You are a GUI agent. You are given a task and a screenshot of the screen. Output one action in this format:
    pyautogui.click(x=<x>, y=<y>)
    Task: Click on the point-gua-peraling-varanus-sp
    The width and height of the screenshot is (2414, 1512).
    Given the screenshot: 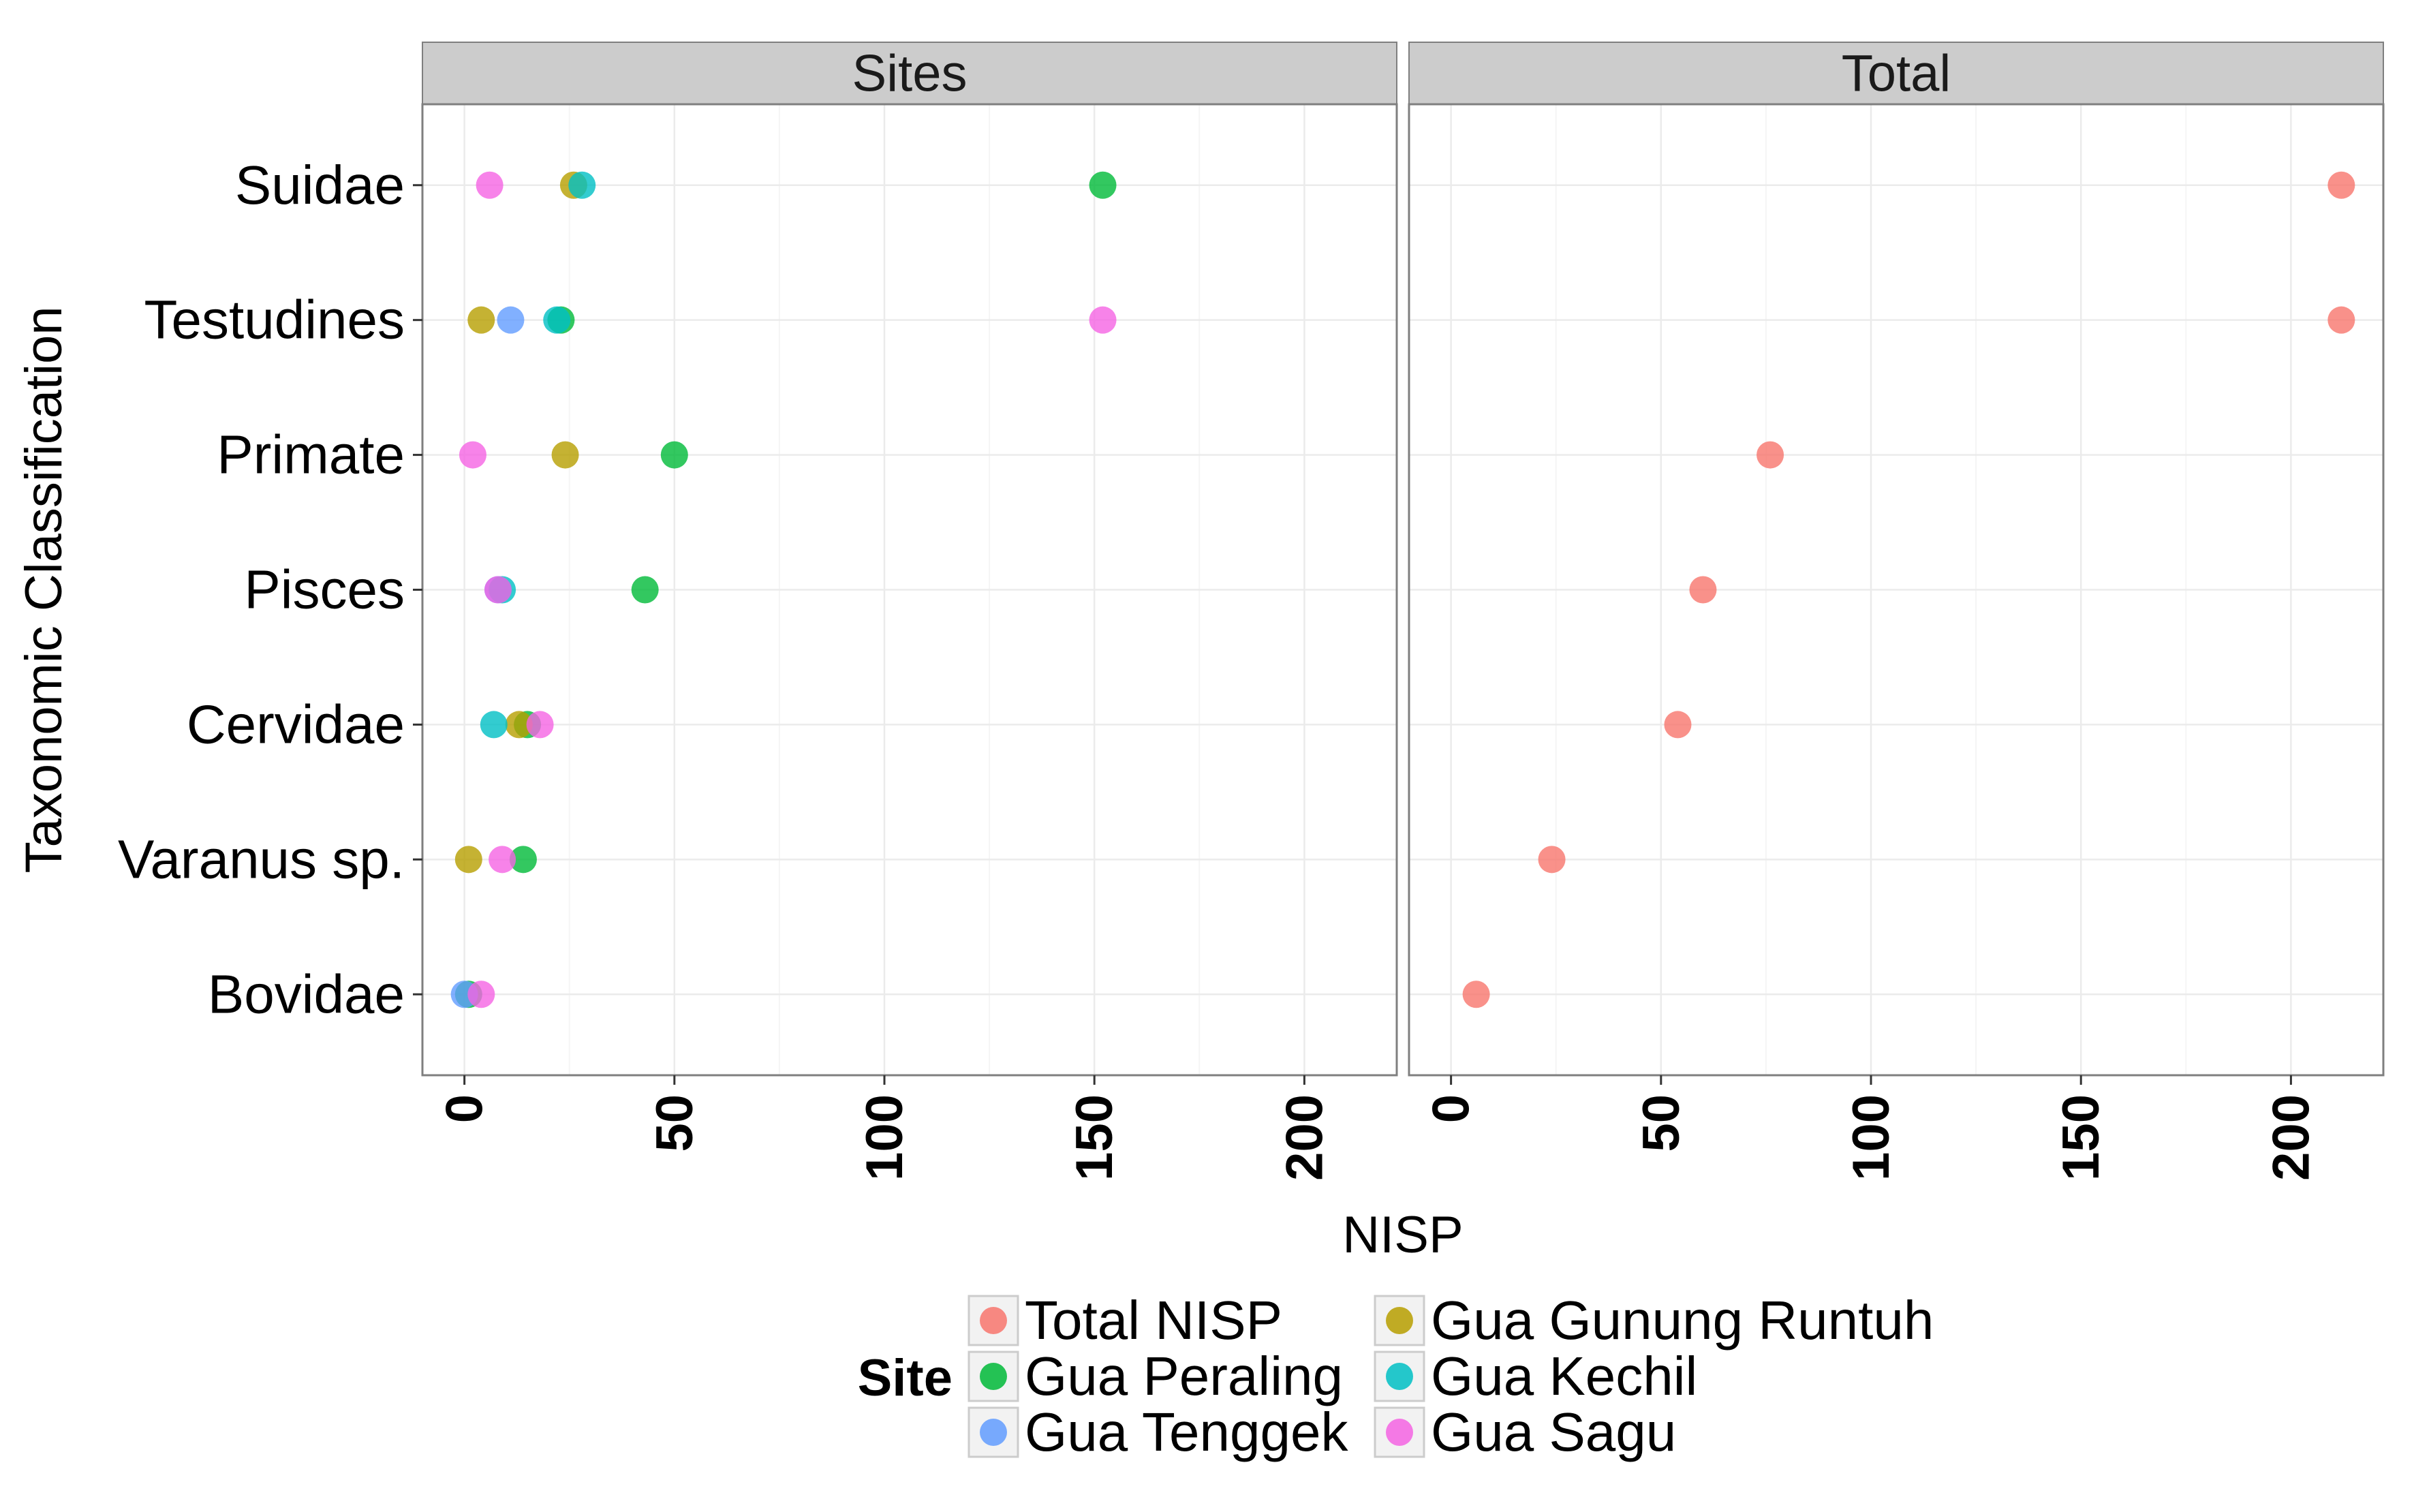 What is the action you would take?
    pyautogui.click(x=523, y=860)
    